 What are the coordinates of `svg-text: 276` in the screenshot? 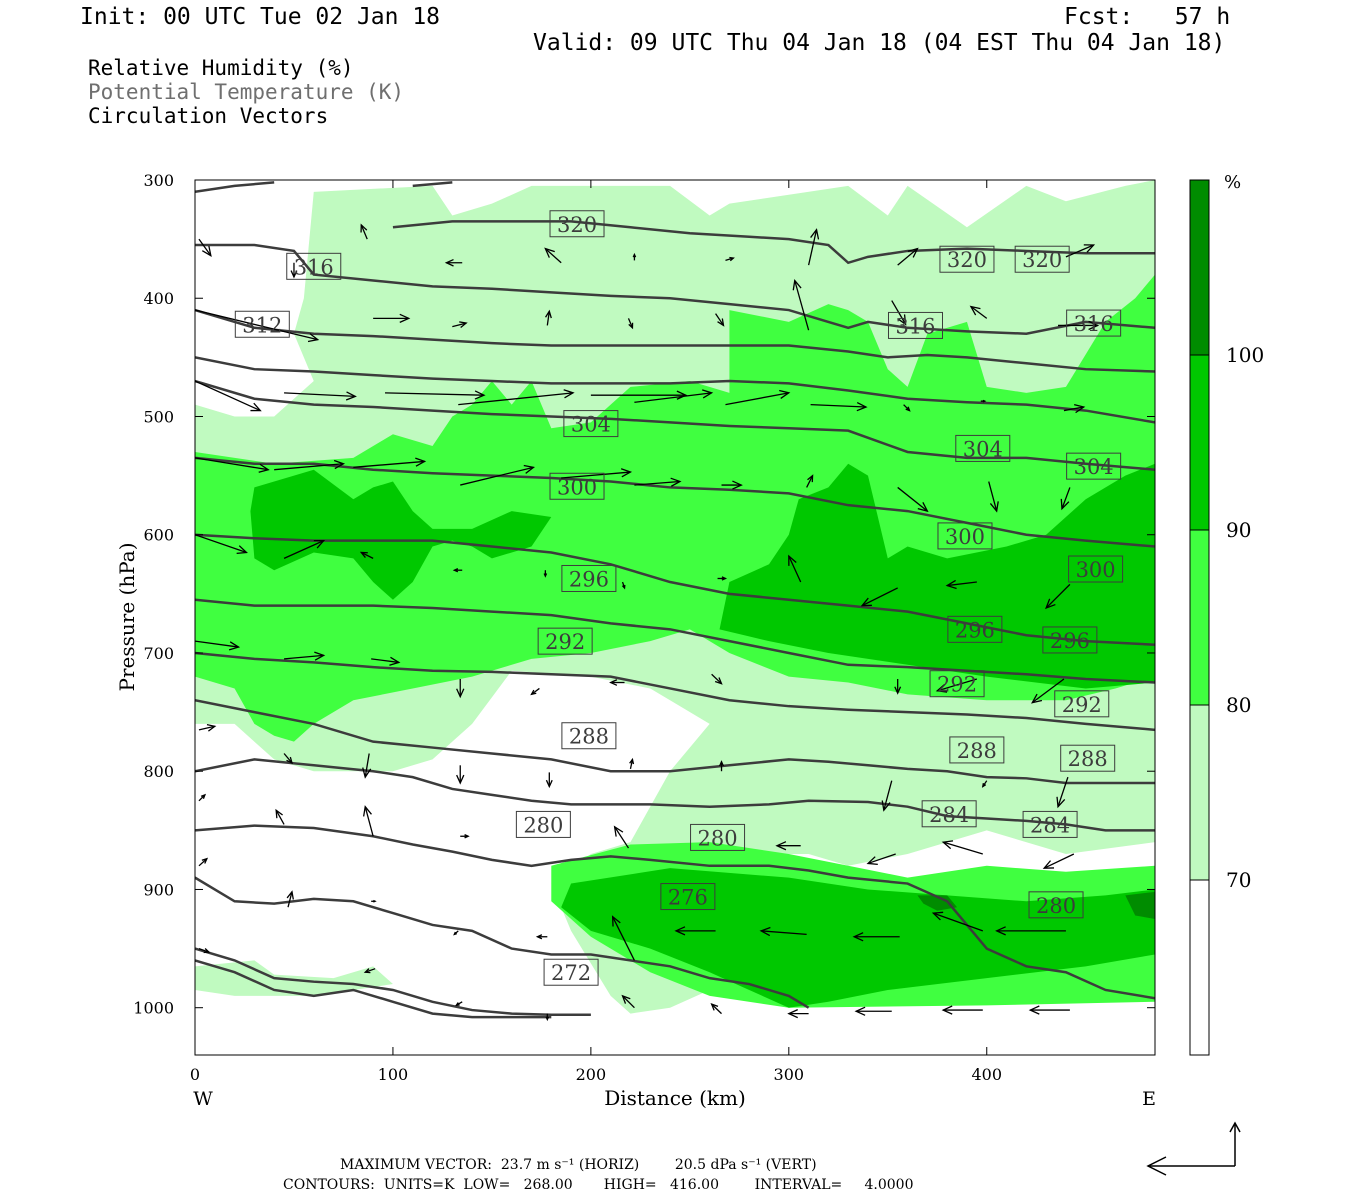 It's located at (688, 898).